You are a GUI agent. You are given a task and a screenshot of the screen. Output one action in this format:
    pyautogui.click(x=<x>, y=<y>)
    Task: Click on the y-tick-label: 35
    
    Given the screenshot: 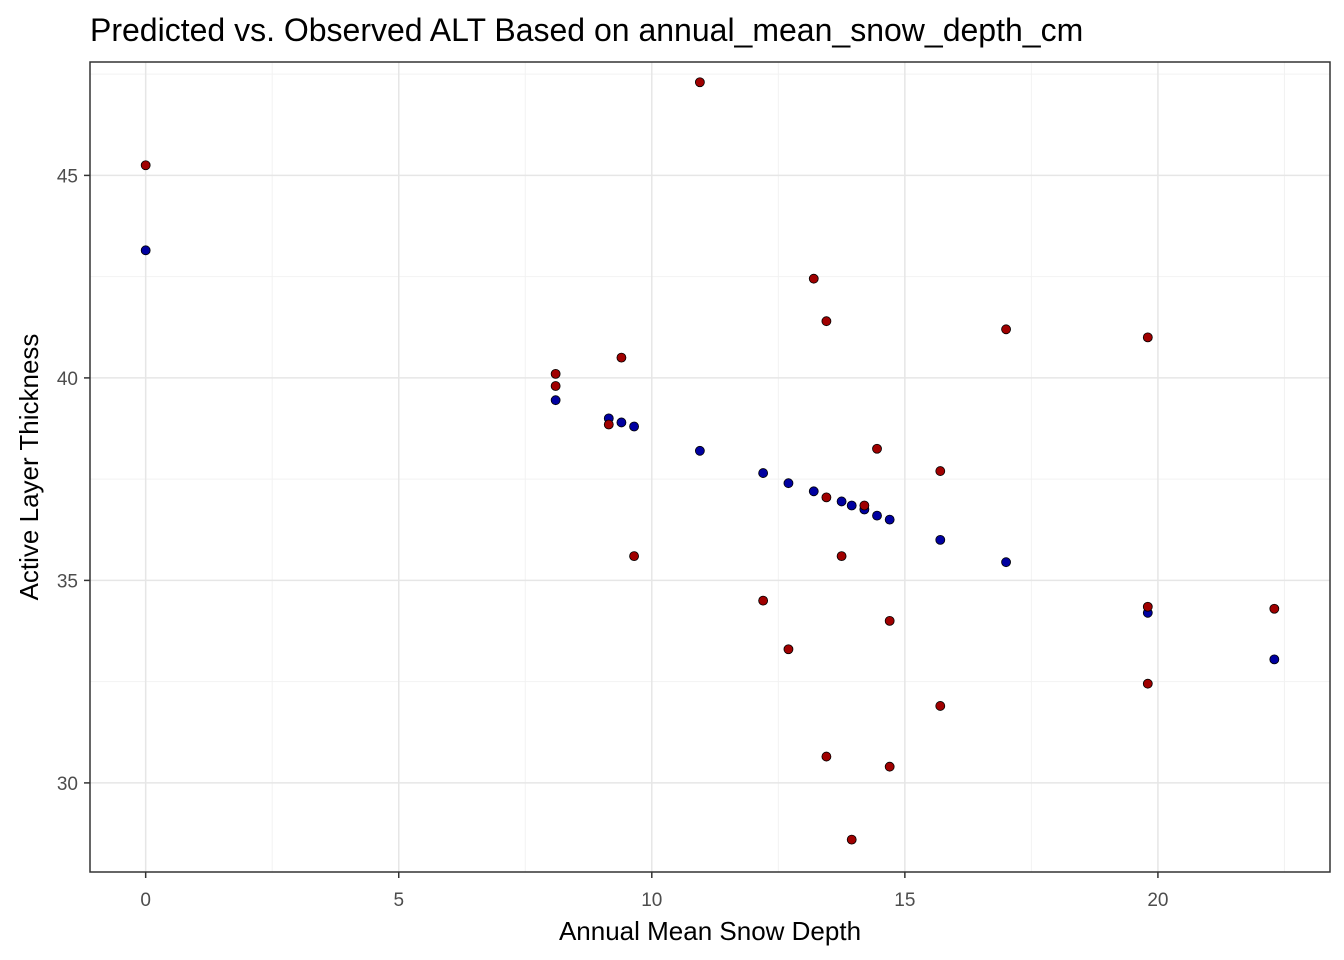 What is the action you would take?
    pyautogui.click(x=67, y=581)
    